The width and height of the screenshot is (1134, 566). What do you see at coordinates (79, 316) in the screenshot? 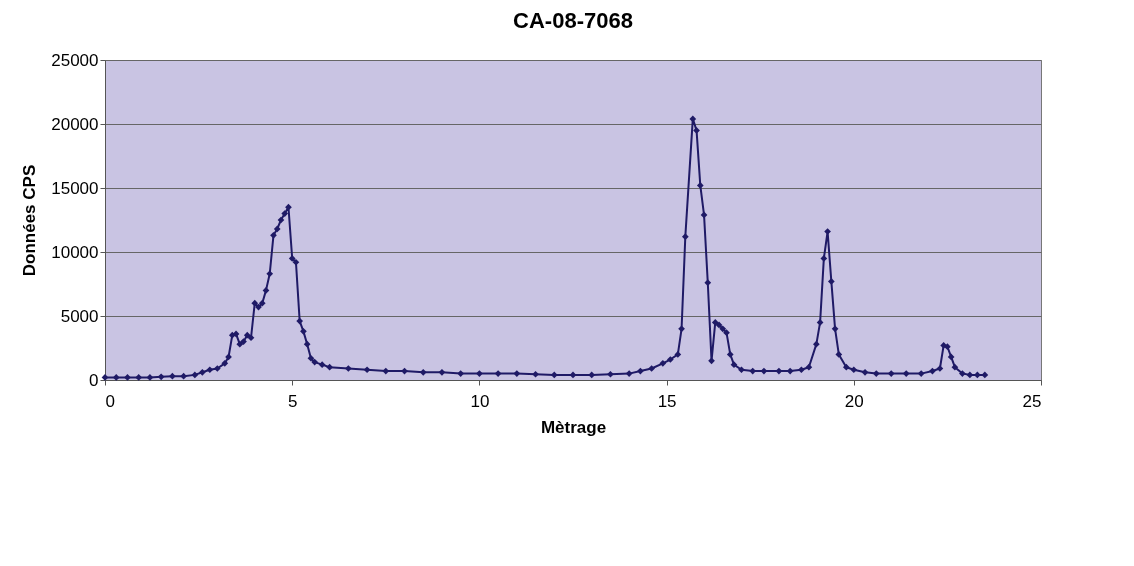
I see `y-tick-label: 5000` at bounding box center [79, 316].